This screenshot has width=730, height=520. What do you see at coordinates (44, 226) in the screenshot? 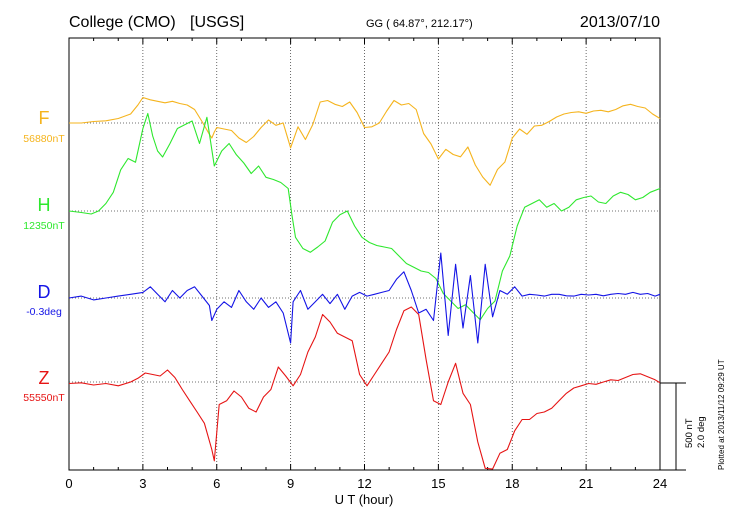
I see `series-baseline-h: 12350nT` at bounding box center [44, 226].